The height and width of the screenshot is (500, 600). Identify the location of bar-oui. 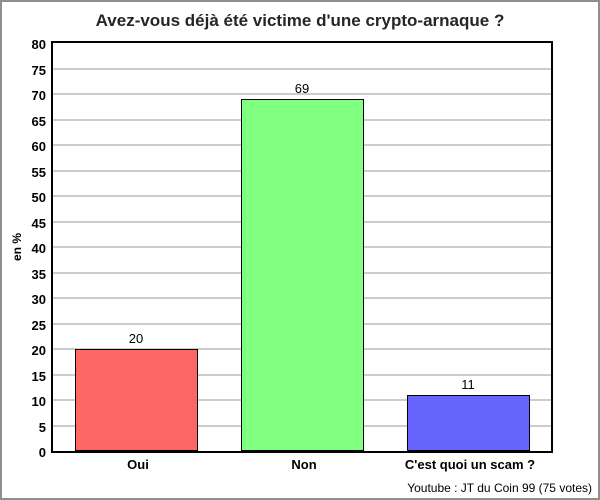
(136, 400).